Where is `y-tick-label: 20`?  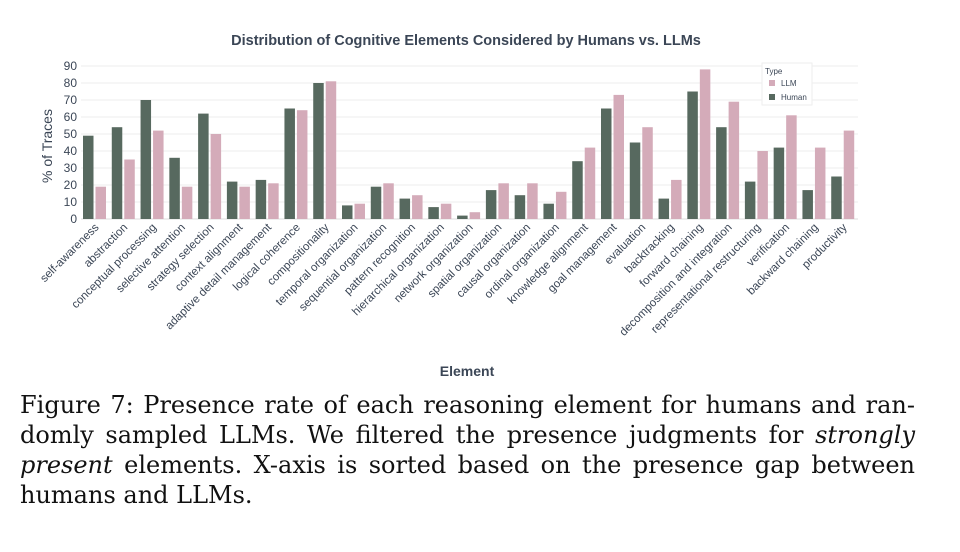 y-tick-label: 20 is located at coordinates (71, 185).